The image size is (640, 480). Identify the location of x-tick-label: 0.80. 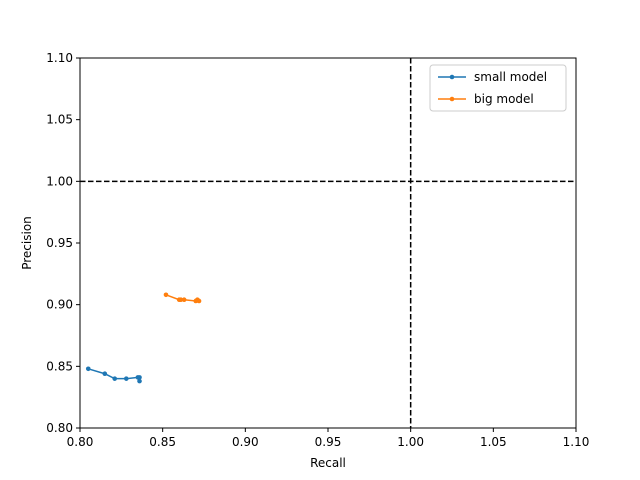
(80, 442).